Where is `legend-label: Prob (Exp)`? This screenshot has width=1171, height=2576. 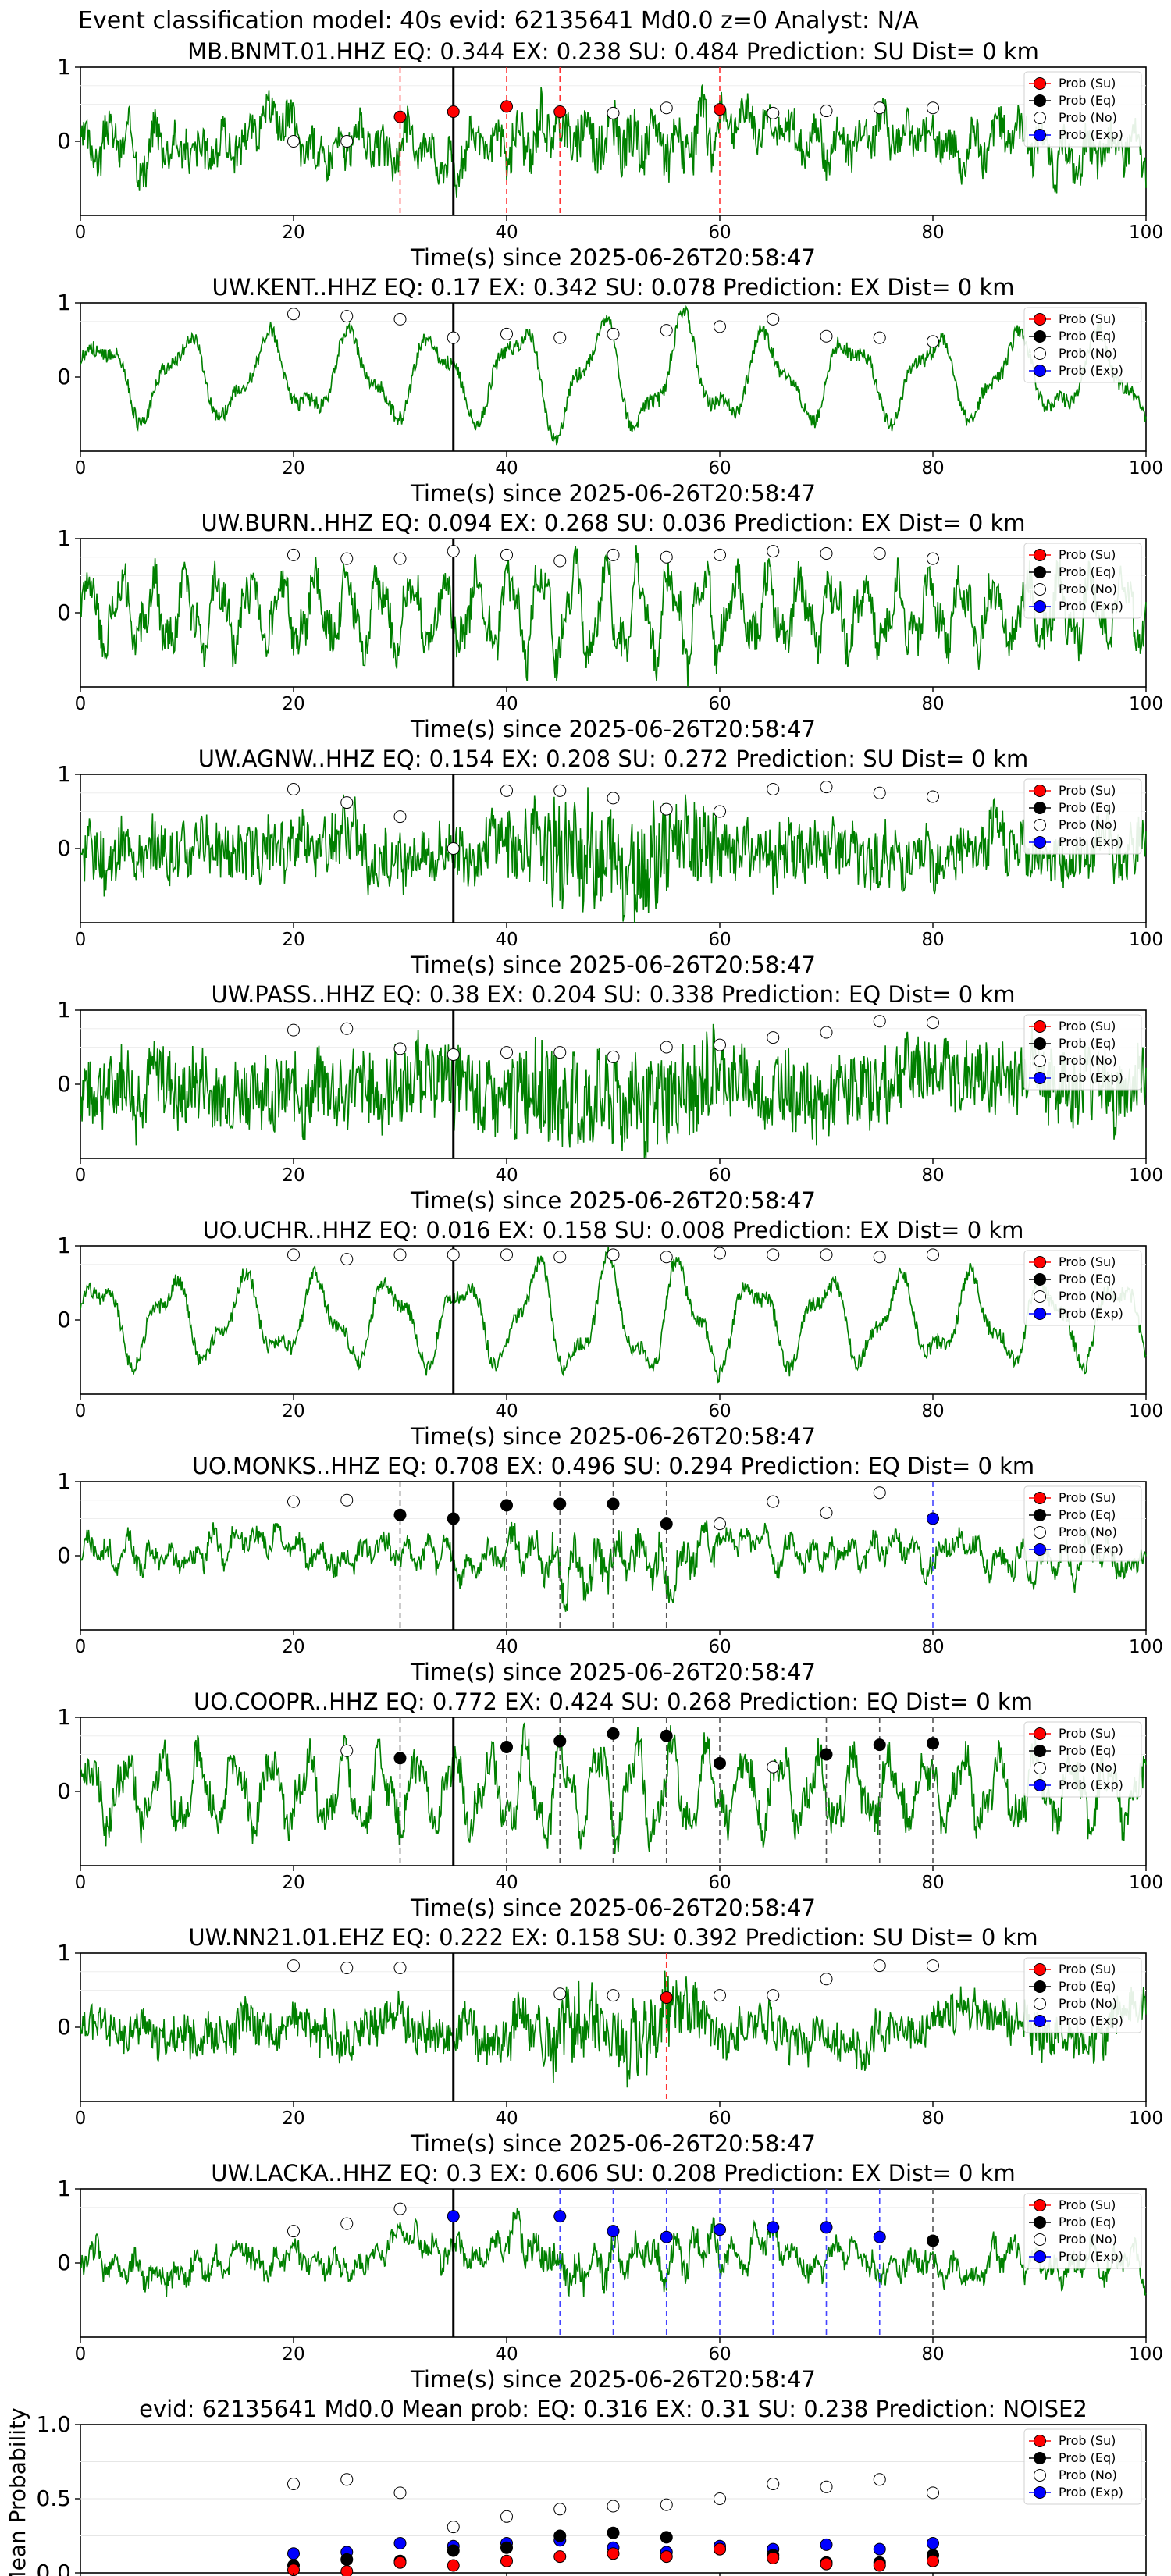 legend-label: Prob (Exp) is located at coordinates (1091, 2256).